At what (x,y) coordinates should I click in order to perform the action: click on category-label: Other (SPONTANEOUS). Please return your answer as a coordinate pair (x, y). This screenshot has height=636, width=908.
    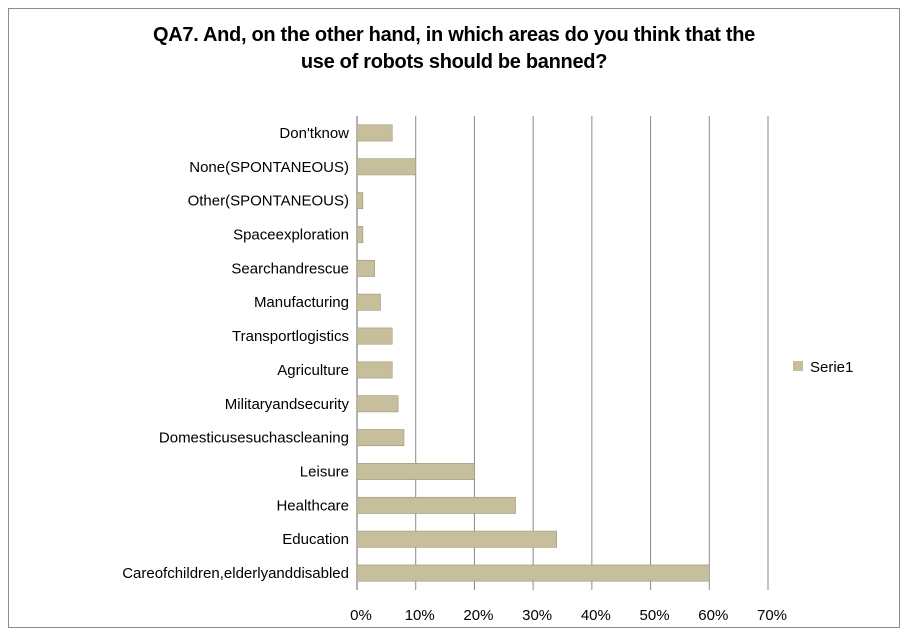
    Looking at the image, I should click on (268, 201).